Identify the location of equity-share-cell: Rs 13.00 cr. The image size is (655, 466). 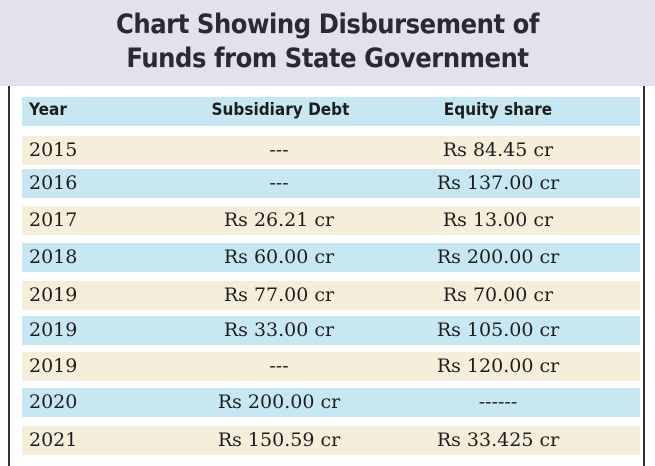
(498, 220).